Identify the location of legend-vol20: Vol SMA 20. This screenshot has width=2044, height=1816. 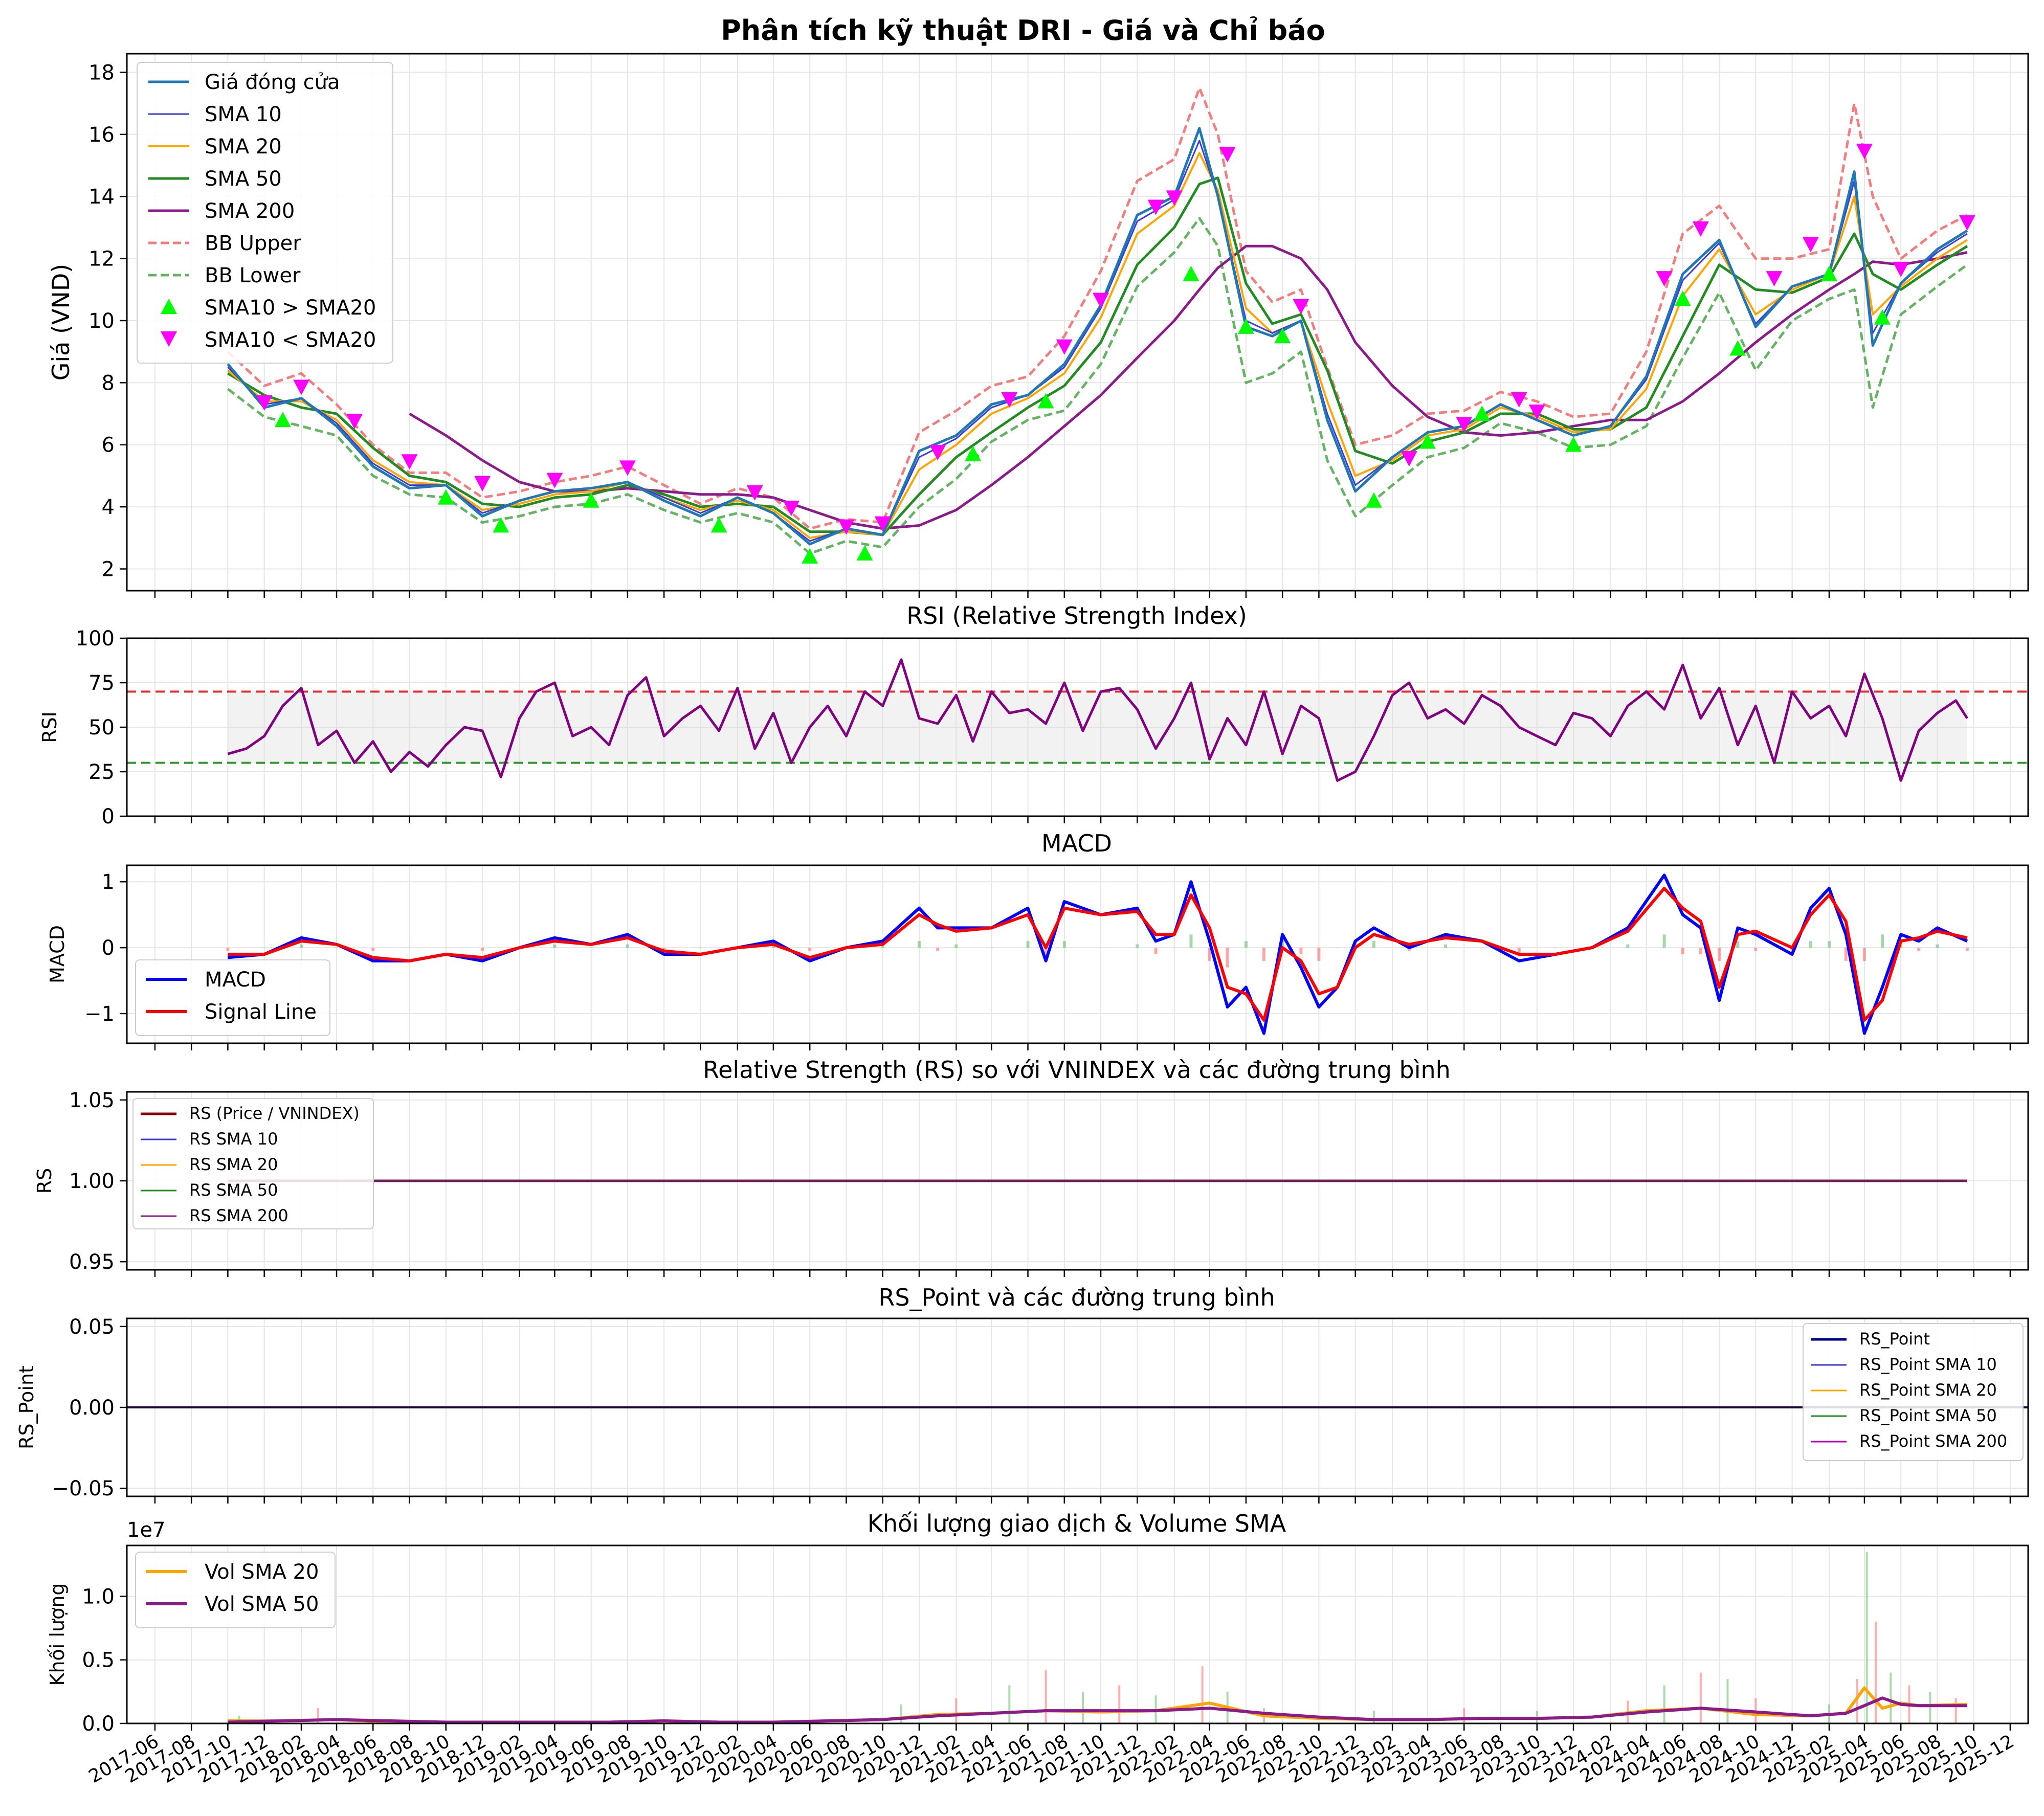
(262, 1572).